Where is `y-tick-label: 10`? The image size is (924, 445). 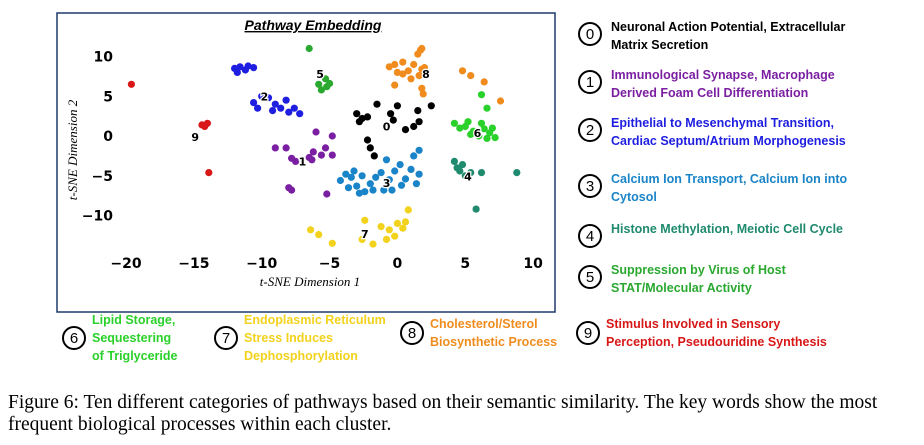 y-tick-label: 10 is located at coordinates (104, 58).